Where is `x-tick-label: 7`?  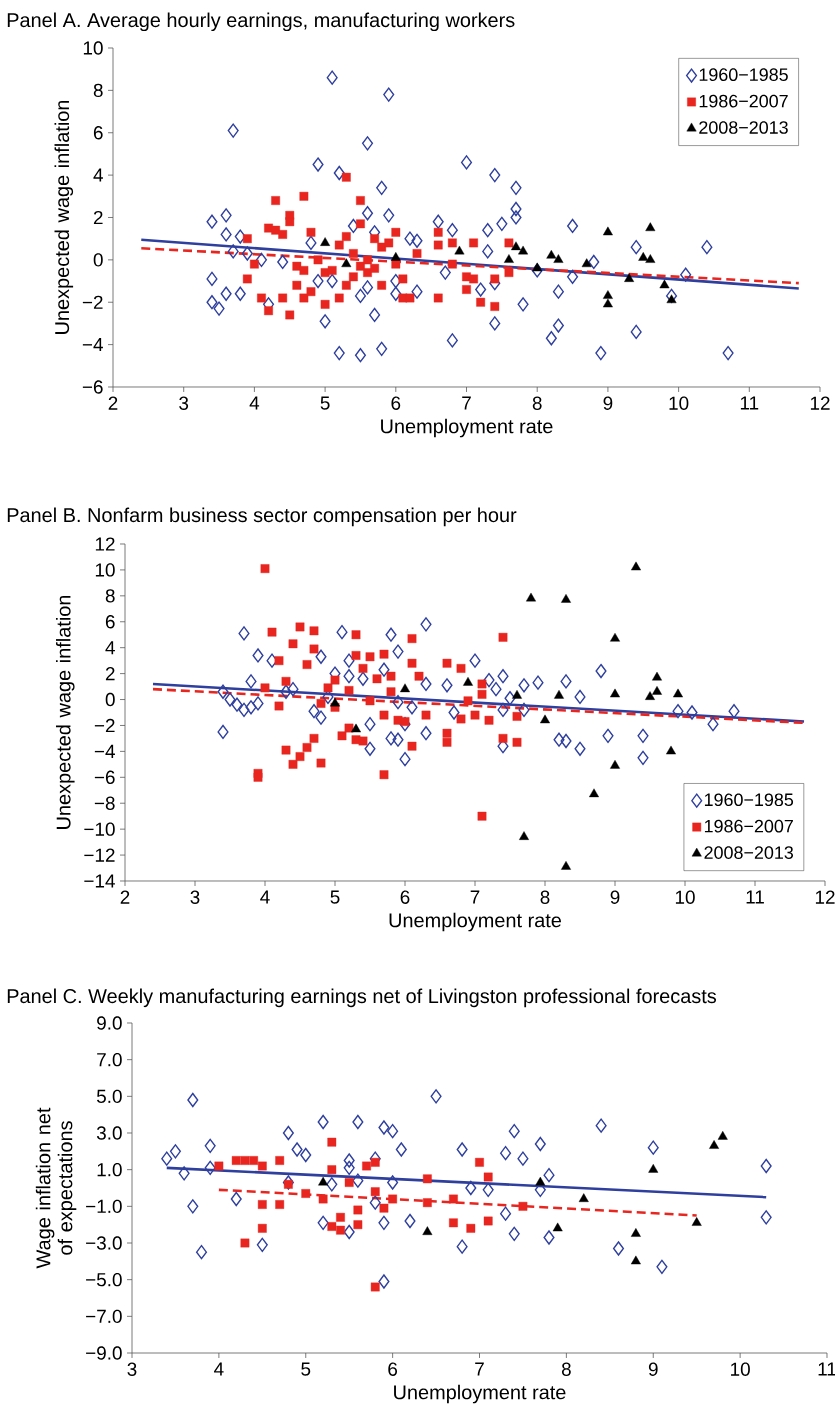
x-tick-label: 7 is located at coordinates (475, 897).